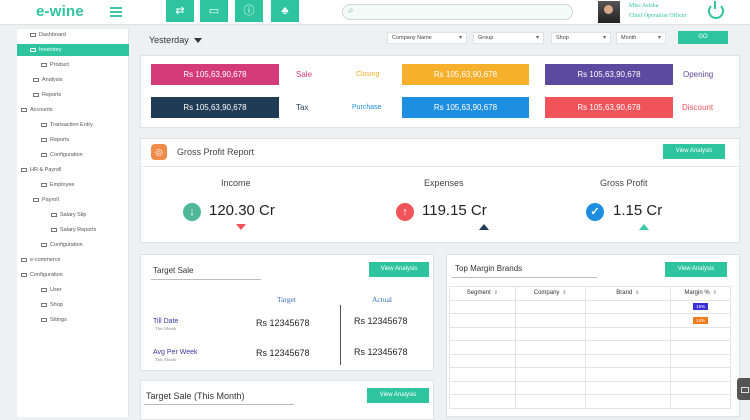 The image size is (750, 420). I want to click on target-sale-month-title: Target Sale (This Month), so click(195, 396).